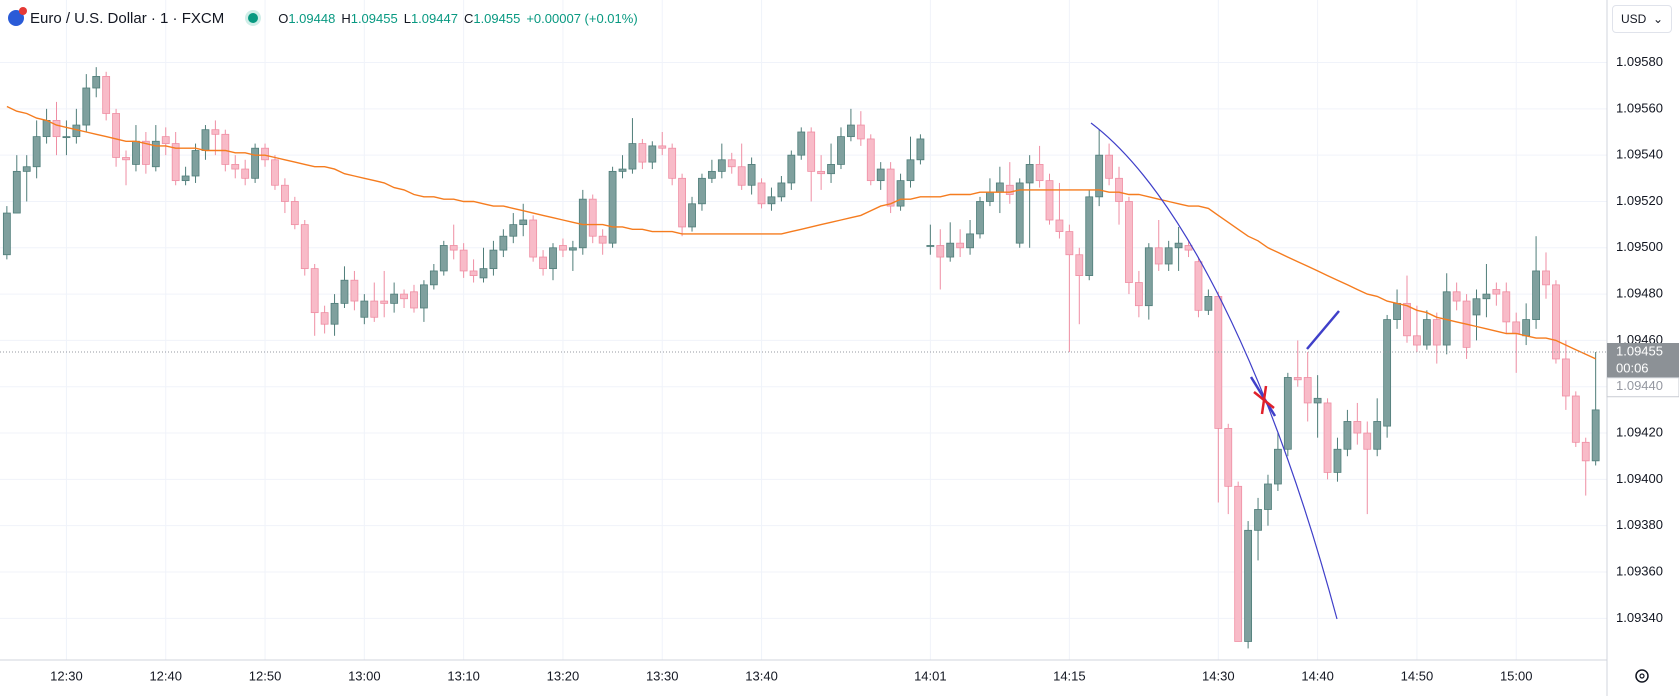  What do you see at coordinates (66, 675) in the screenshot?
I see `x-tick-label: 12:30` at bounding box center [66, 675].